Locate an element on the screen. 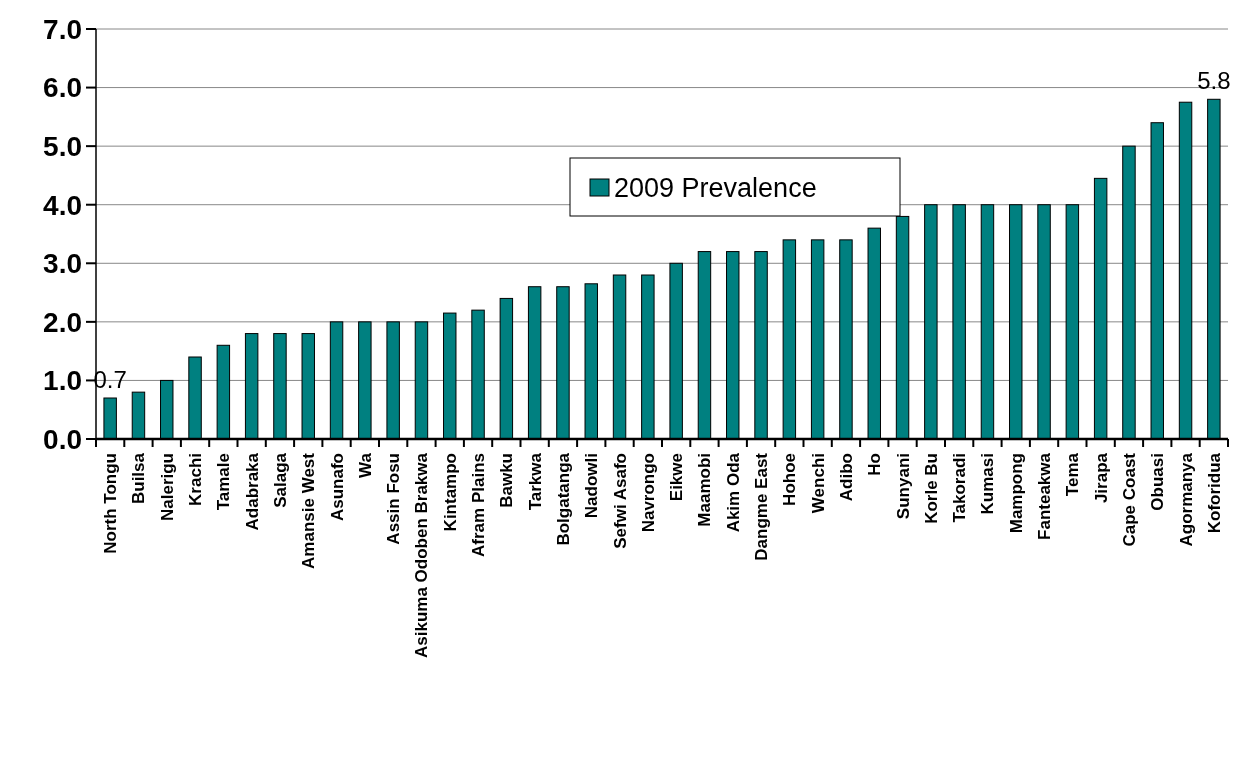  x-tick-label: Ho is located at coordinates (875, 464).